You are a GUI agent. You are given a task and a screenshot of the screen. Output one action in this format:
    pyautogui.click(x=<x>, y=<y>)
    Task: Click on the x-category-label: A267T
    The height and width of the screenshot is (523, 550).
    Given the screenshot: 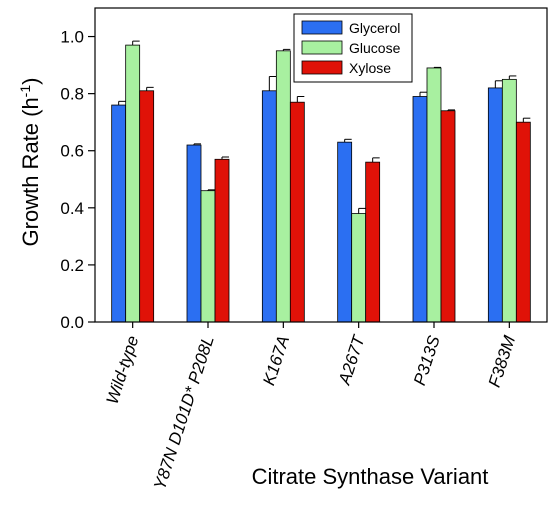 What is the action you would take?
    pyautogui.click(x=352, y=360)
    